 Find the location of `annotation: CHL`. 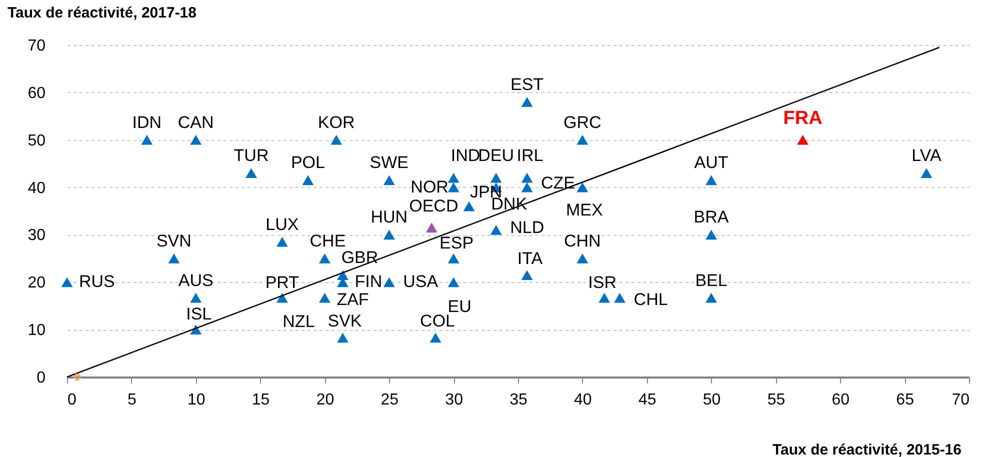

annotation: CHL is located at coordinates (651, 299).